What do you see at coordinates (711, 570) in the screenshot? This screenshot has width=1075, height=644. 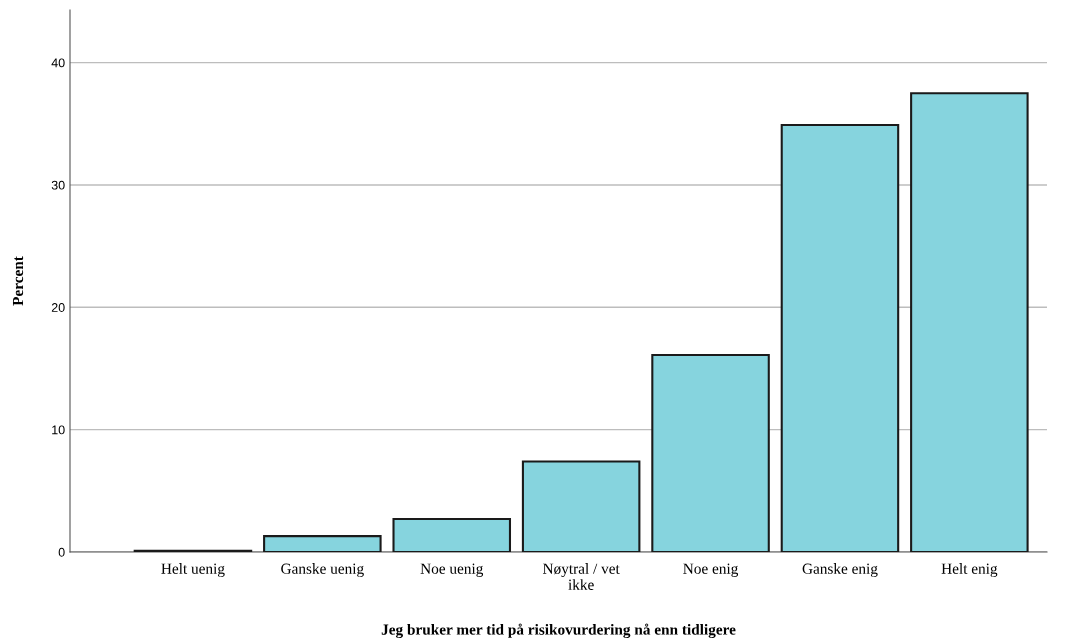 I see `x-tick-label: Noe enig` at bounding box center [711, 570].